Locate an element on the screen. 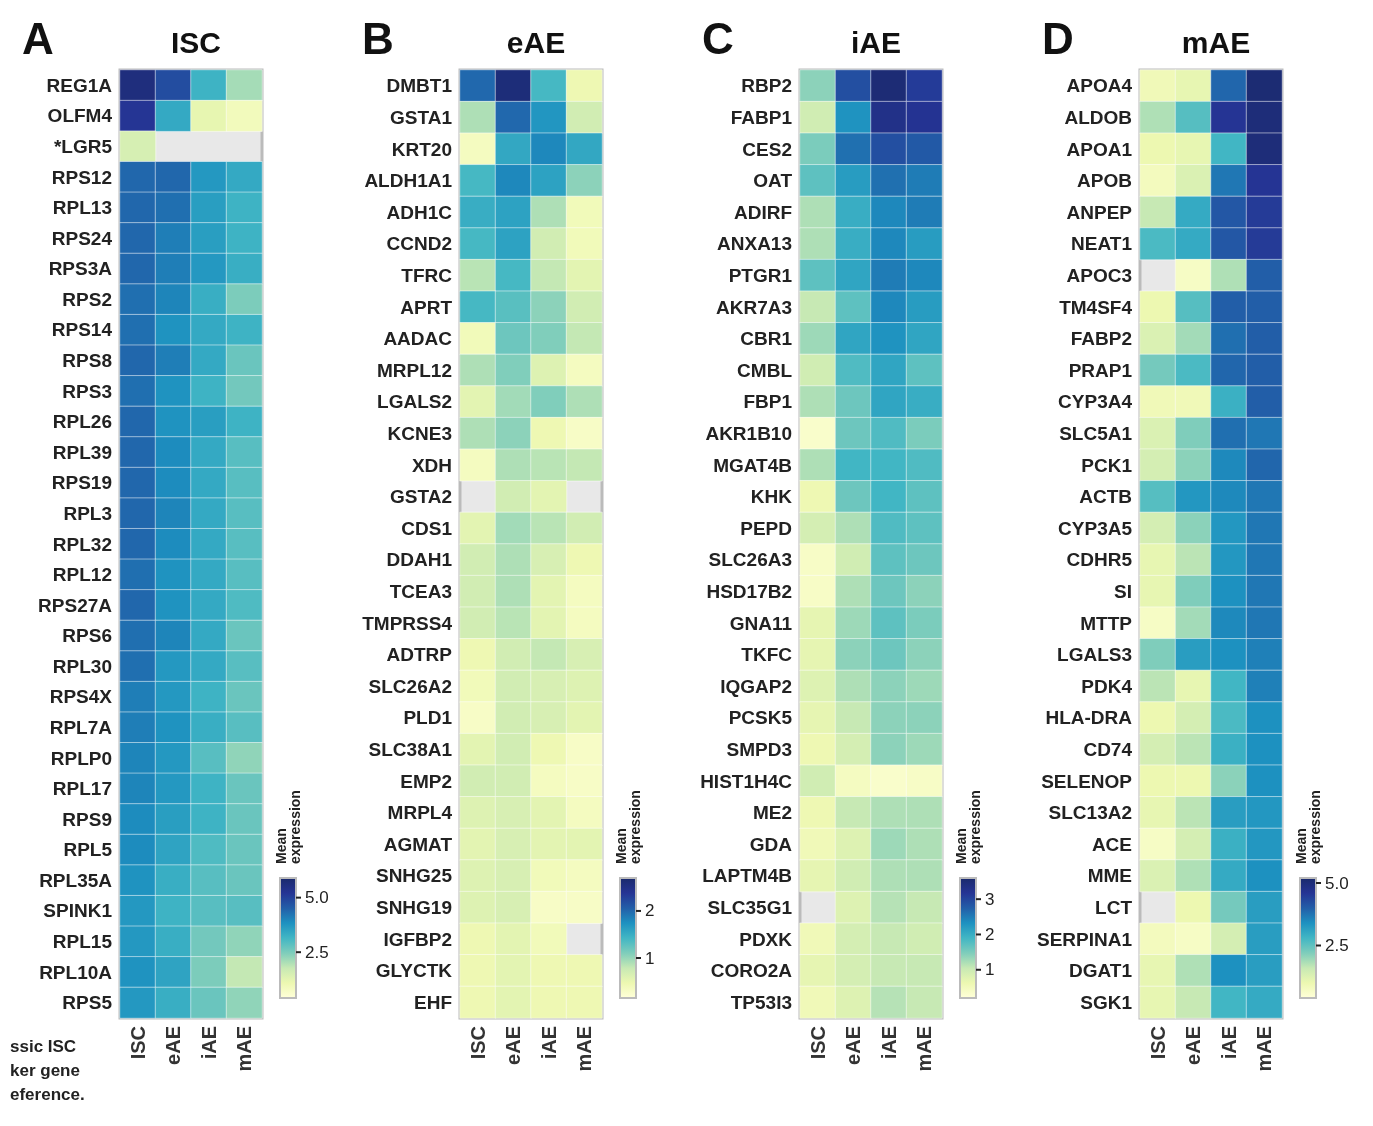 The width and height of the screenshot is (1373, 1126). y-tick-label: CDHR5 is located at coordinates (1099, 560).